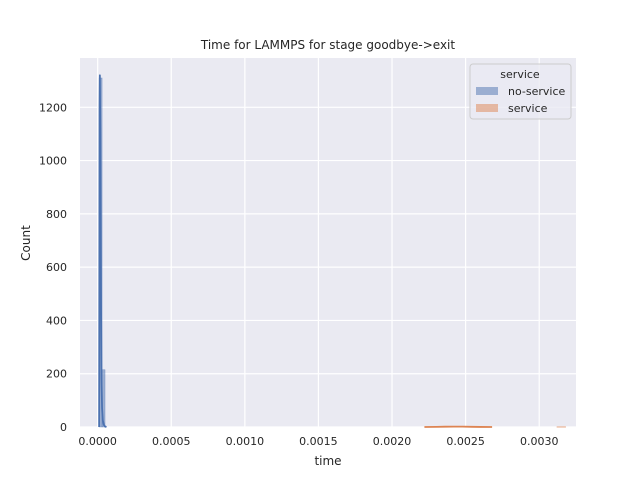  What do you see at coordinates (327, 461) in the screenshot?
I see `x-axis-label: time` at bounding box center [327, 461].